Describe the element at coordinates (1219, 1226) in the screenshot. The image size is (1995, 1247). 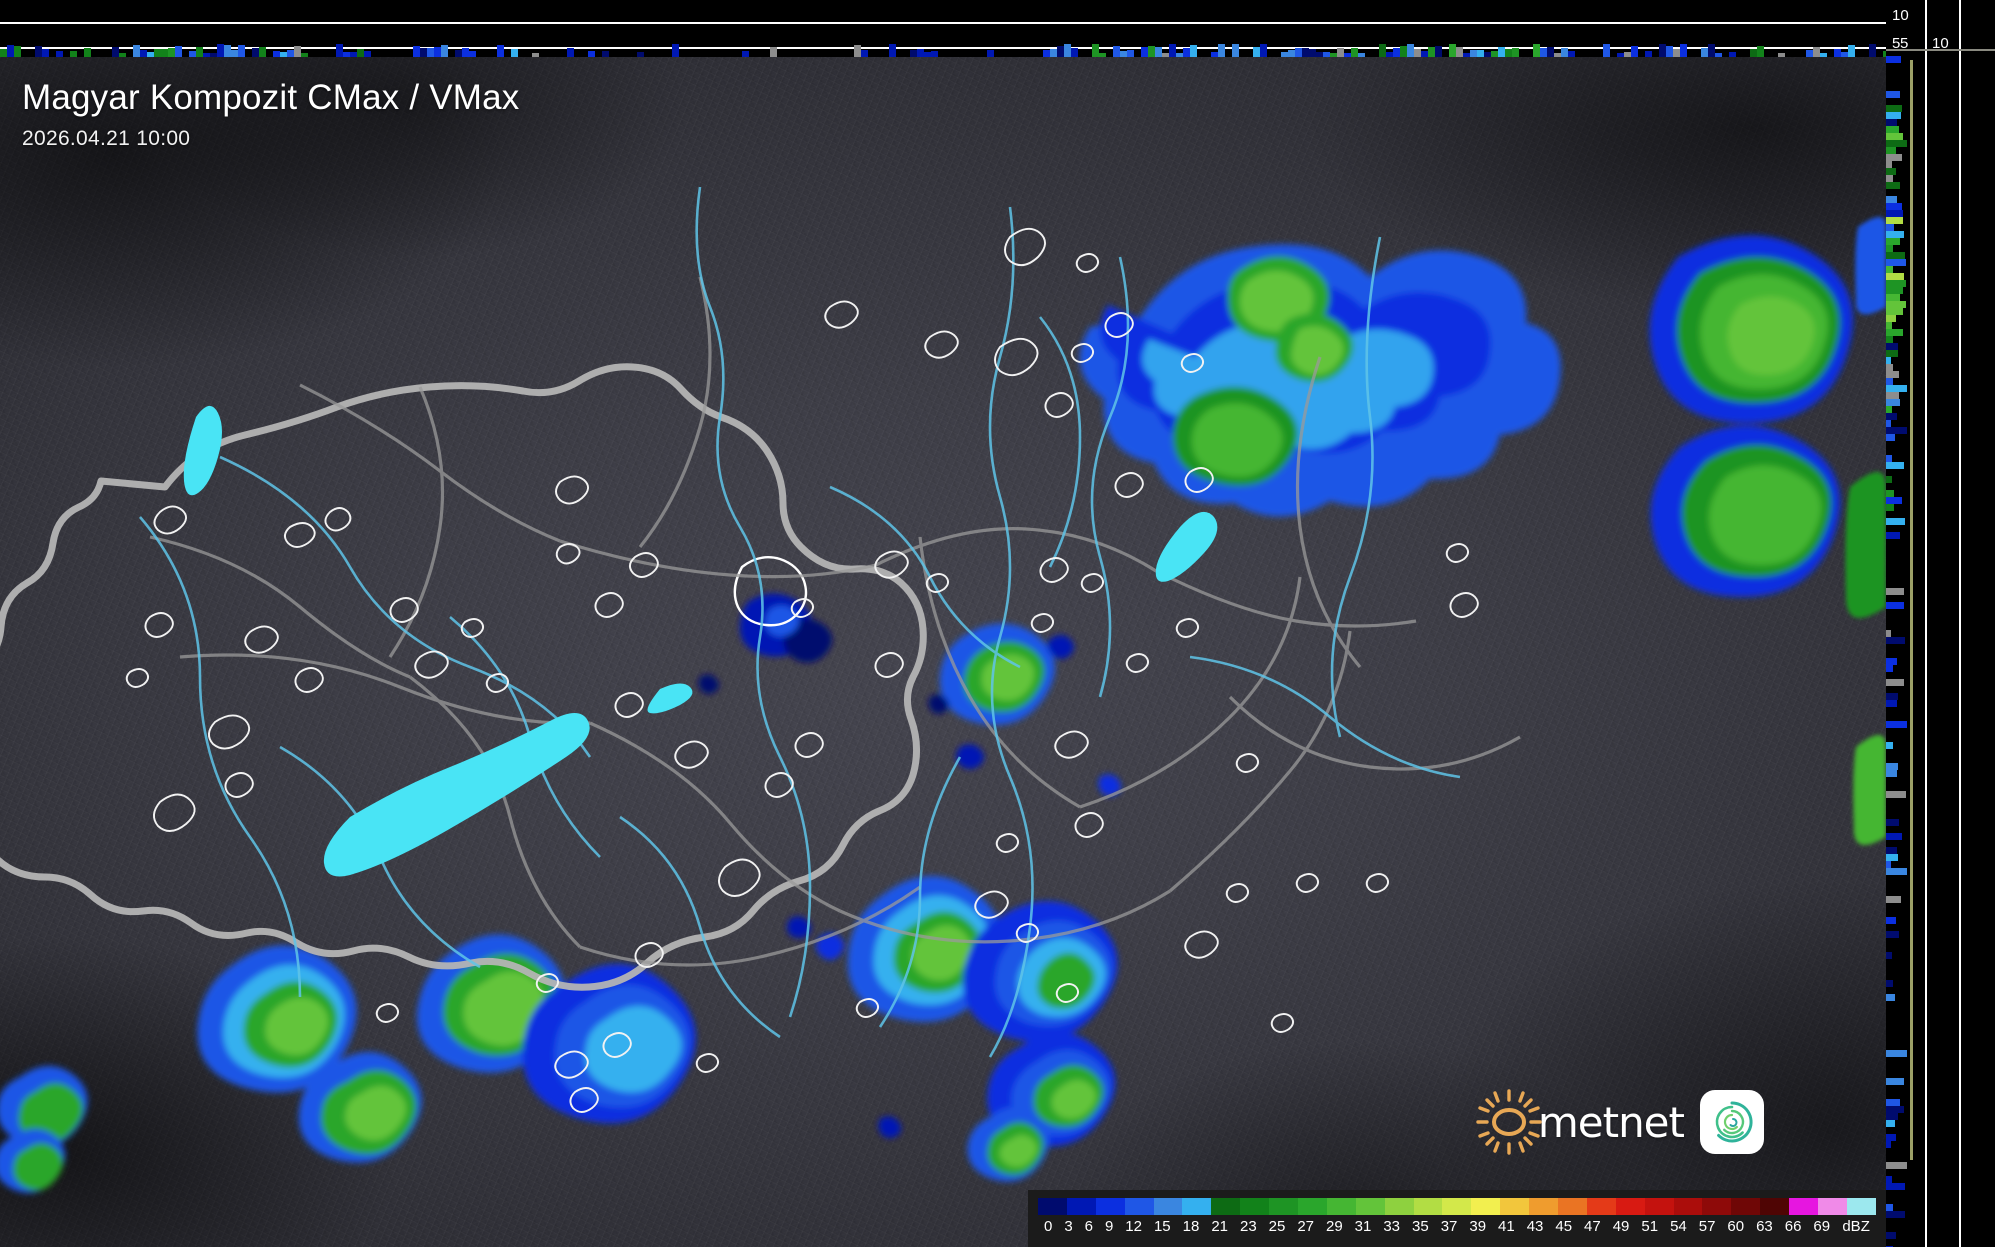
I see `colorbar-tick: 21` at that location.